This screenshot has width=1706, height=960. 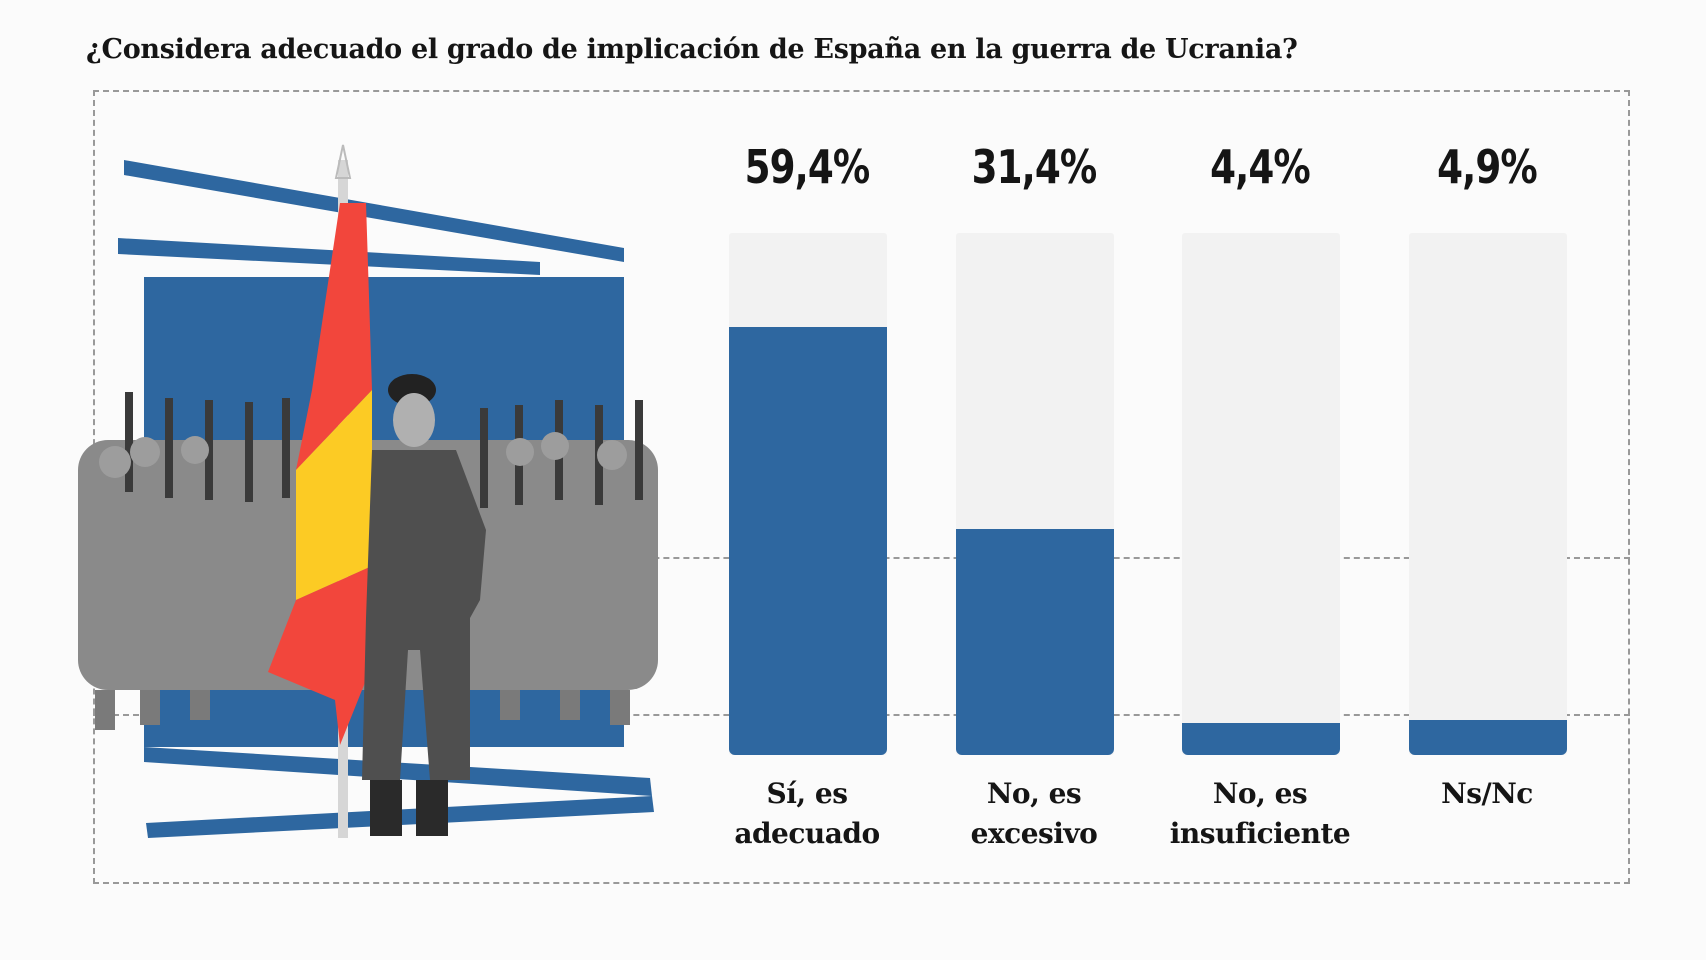 What do you see at coordinates (1260, 167) in the screenshot?
I see `value-label: 4,4%` at bounding box center [1260, 167].